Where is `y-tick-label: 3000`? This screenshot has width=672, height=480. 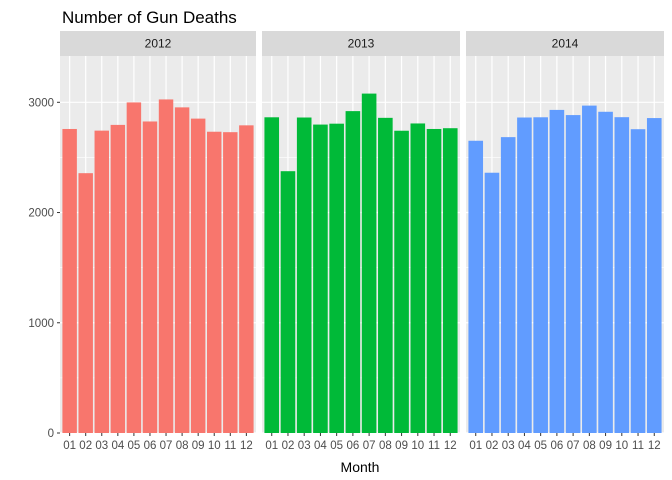
y-tick-label: 3000 is located at coordinates (41, 103).